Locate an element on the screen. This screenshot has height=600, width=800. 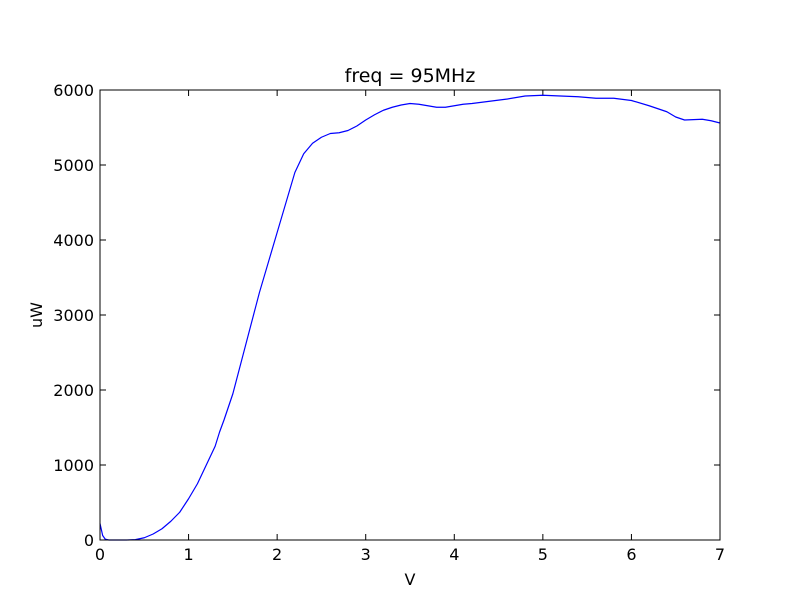
x-tick-label: 2 is located at coordinates (277, 554).